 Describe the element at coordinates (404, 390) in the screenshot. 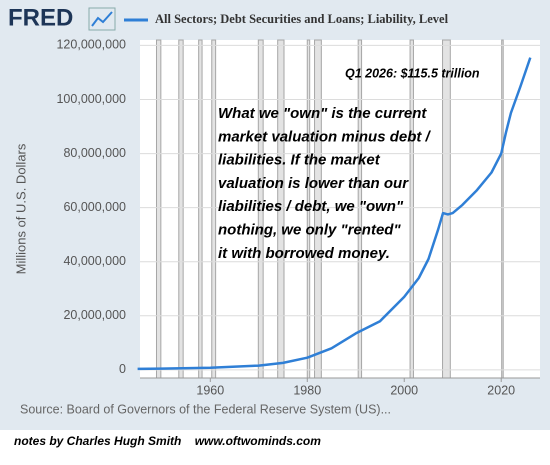

I see `x-tick-label: 2000` at that location.